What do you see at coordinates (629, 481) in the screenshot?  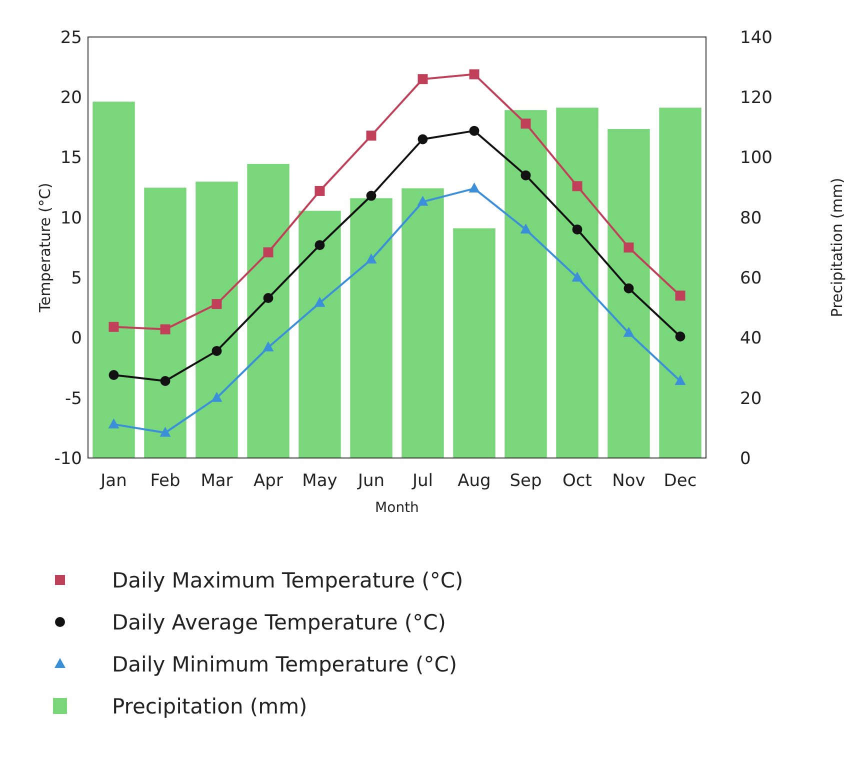 I see `x-tick-label: Nov` at bounding box center [629, 481].